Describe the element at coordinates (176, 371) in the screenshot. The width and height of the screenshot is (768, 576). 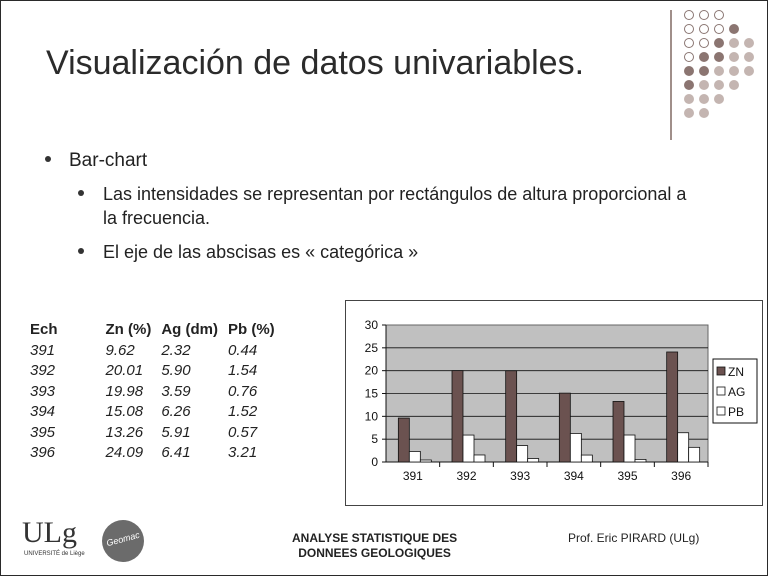
I see `table-cell: 5.90` at that location.